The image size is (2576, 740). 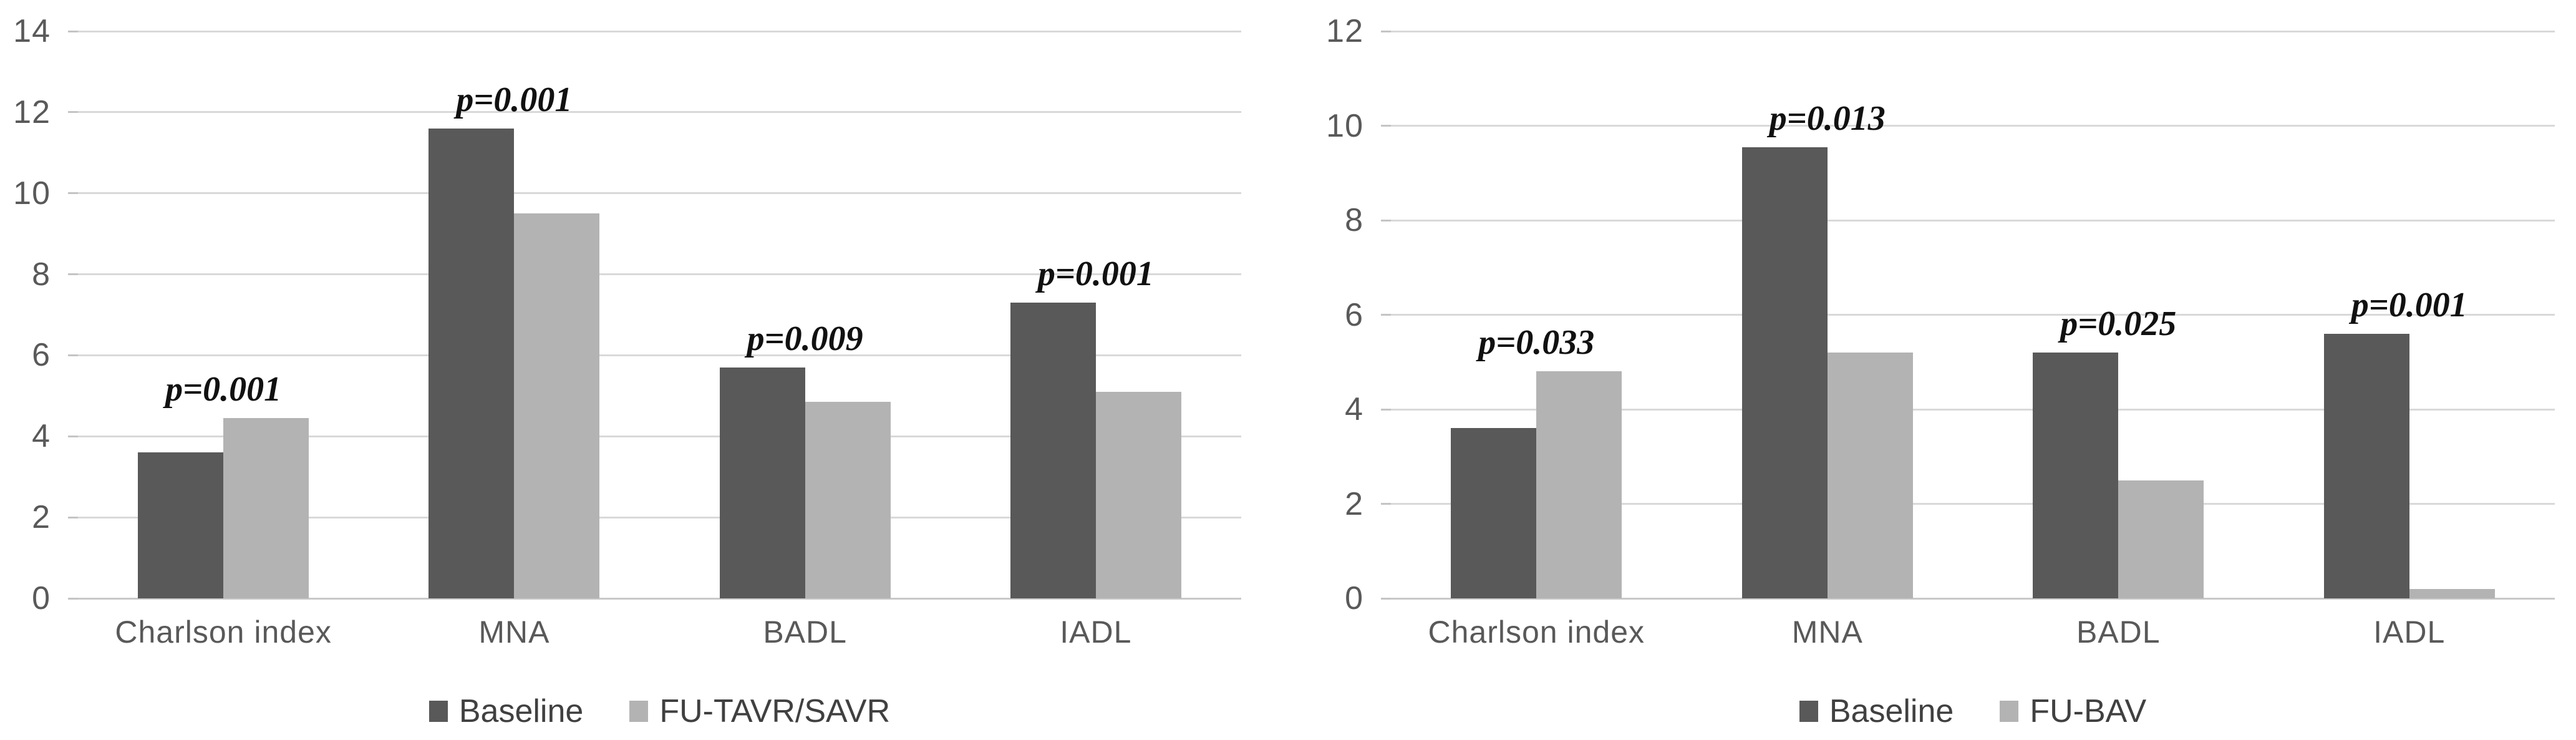 What do you see at coordinates (32, 31) in the screenshot?
I see `y-axis-tick-label: 14` at bounding box center [32, 31].